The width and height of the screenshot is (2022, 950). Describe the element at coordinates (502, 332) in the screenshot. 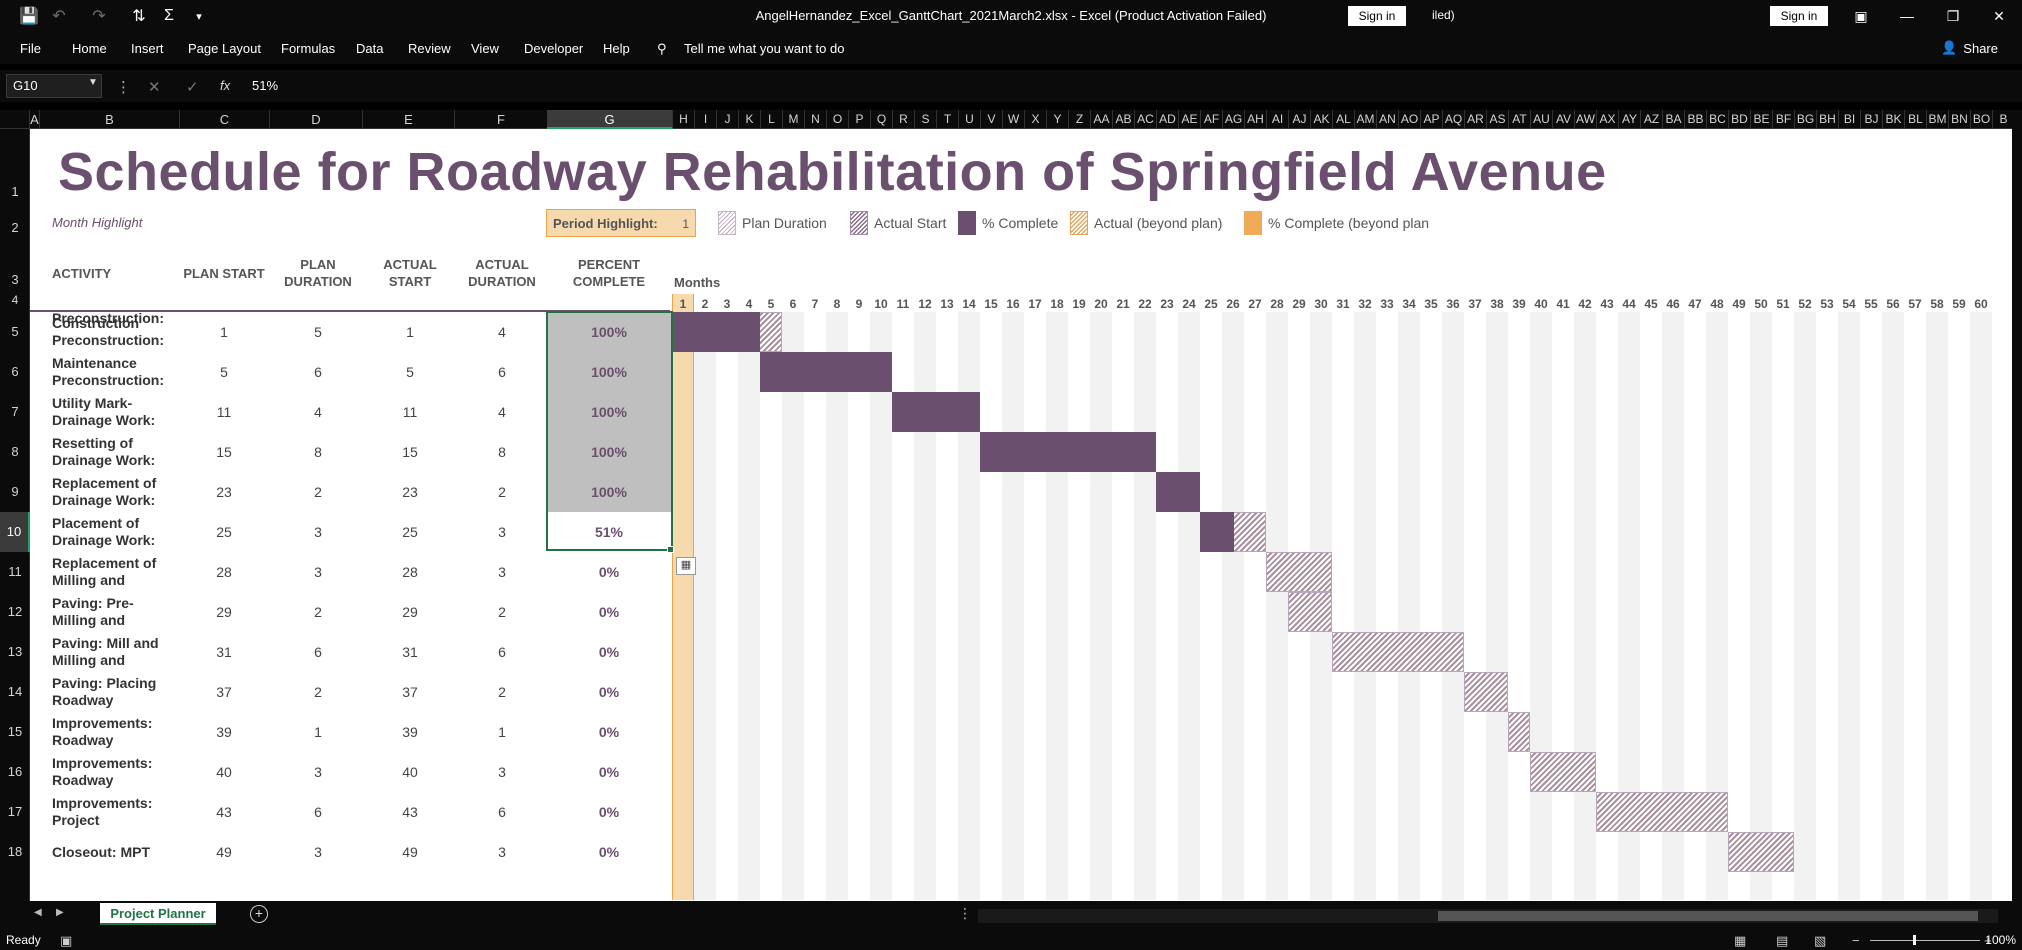

I see `actual-duration-cell: 4` at that location.